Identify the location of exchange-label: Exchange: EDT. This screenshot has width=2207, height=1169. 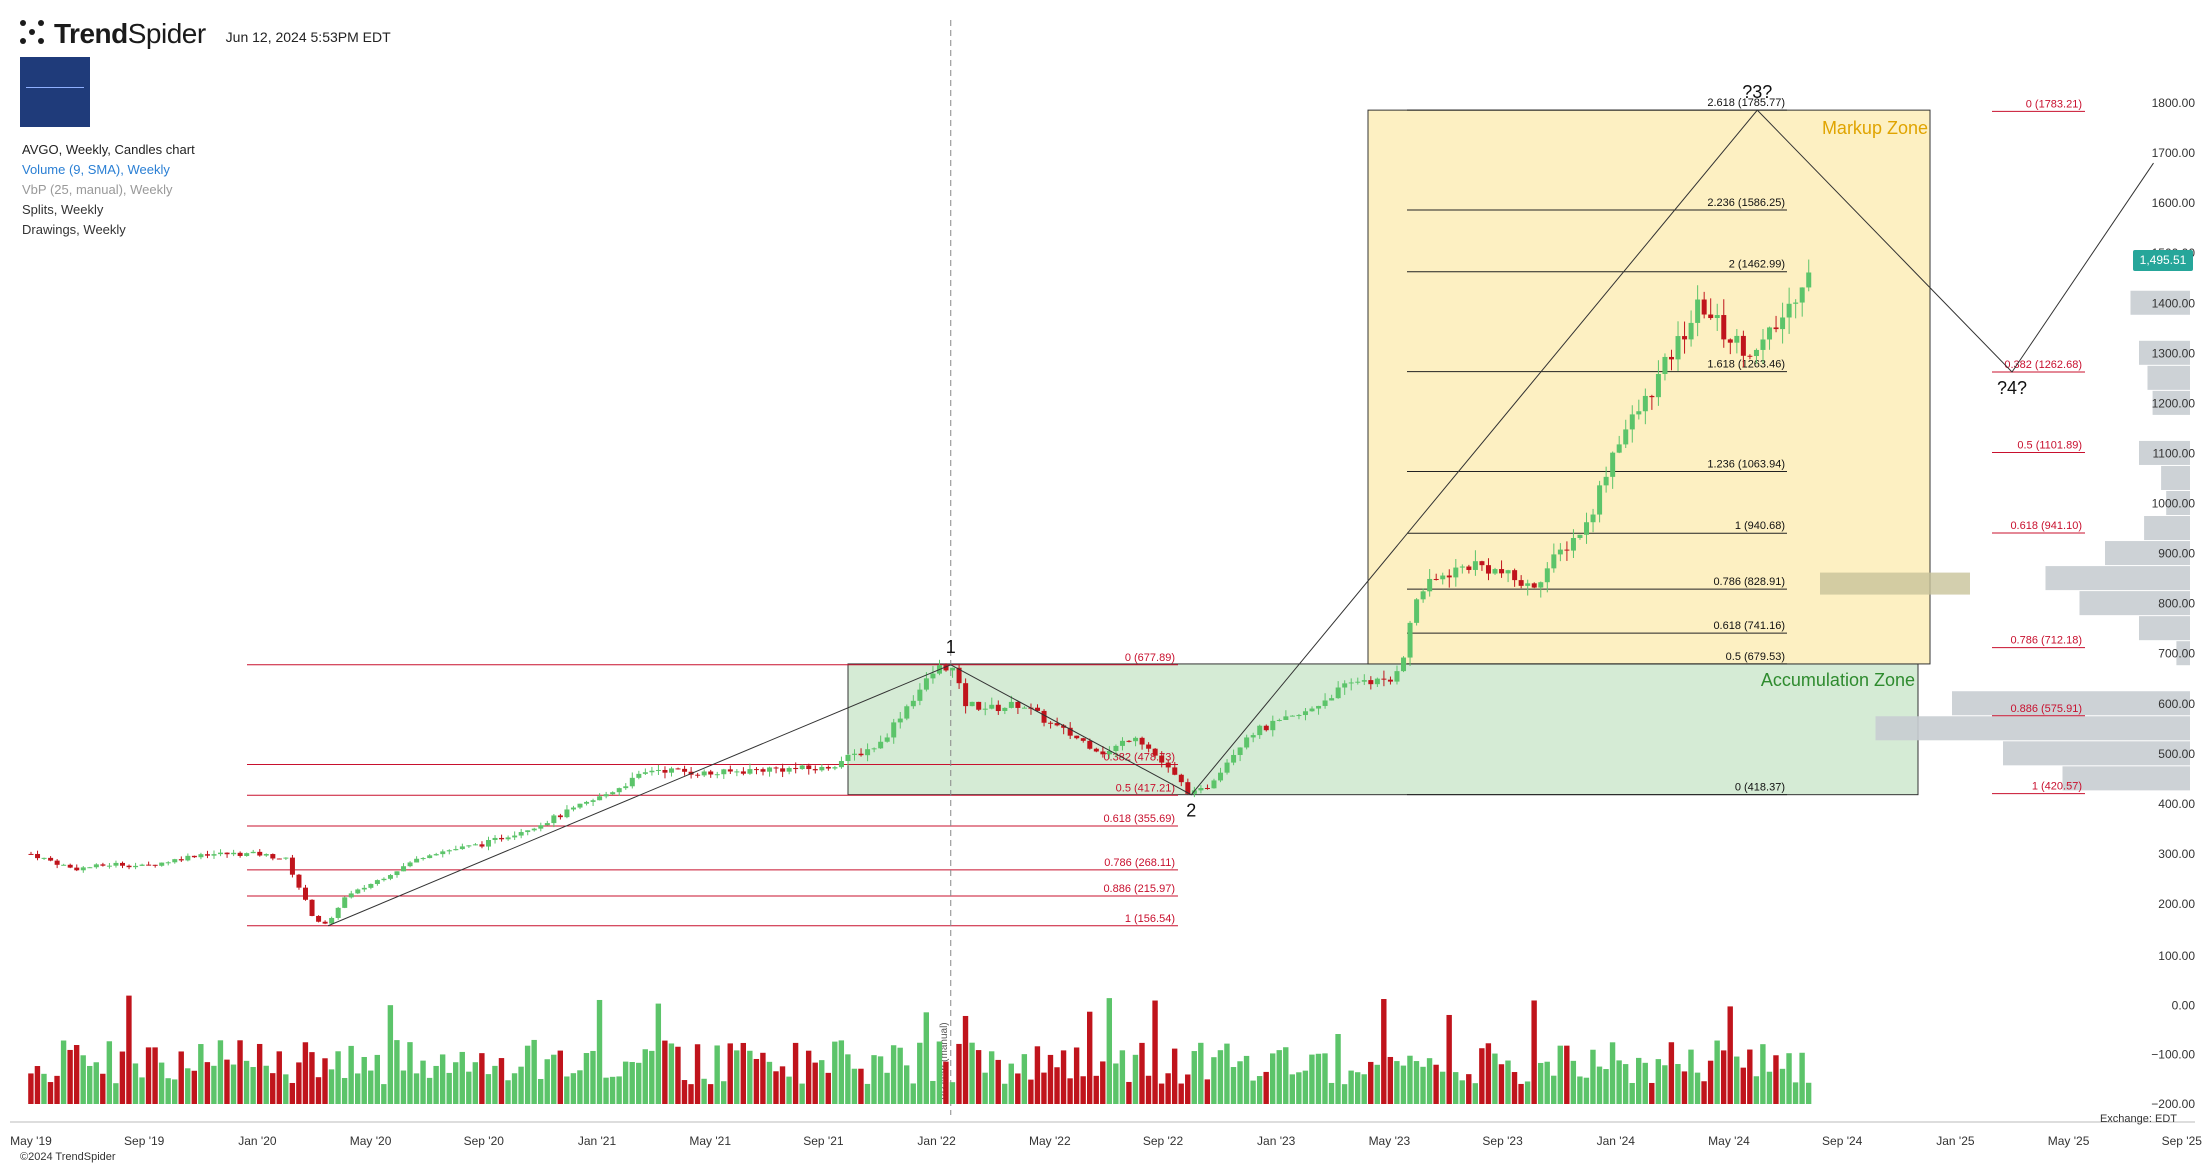
(2138, 1119).